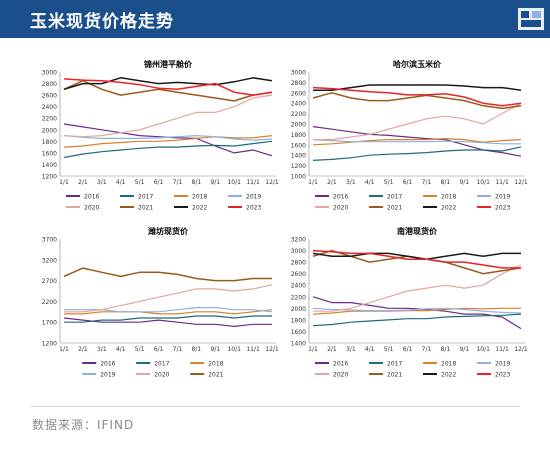 The image size is (550, 451). Describe the element at coordinates (49, 281) in the screenshot. I see `y-tick-label: 2700` at that location.